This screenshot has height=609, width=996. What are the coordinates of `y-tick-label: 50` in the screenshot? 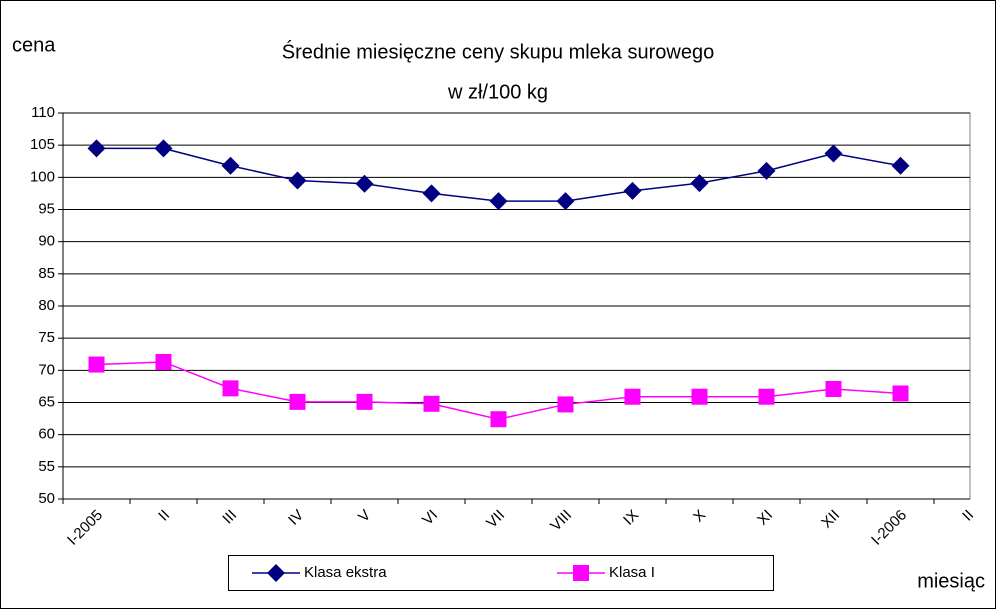 It's located at (46, 498).